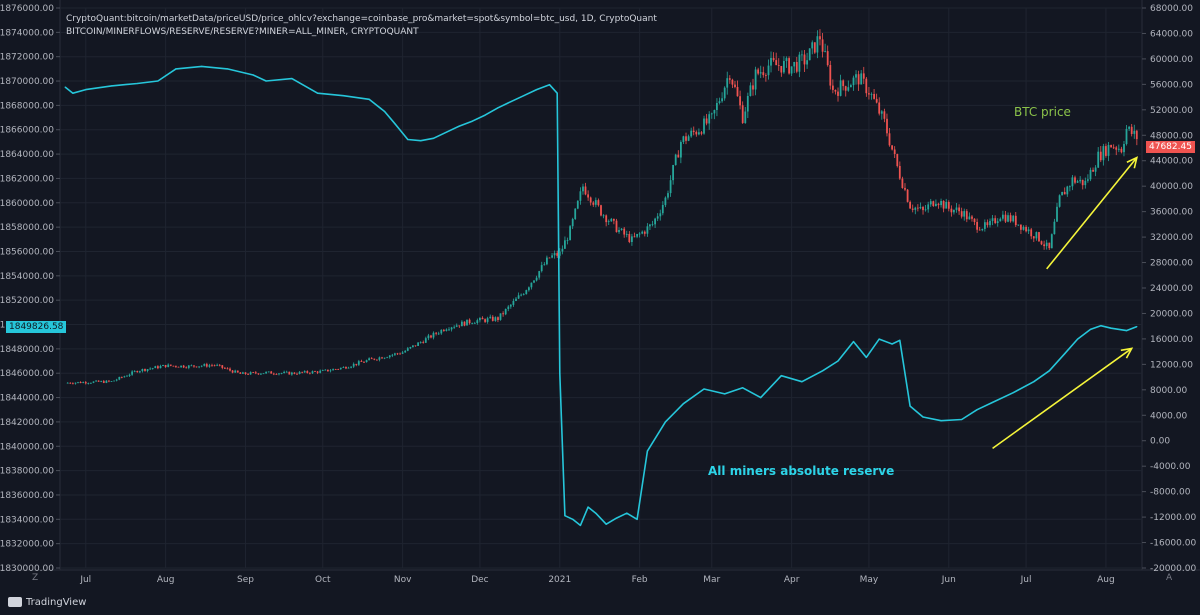 The height and width of the screenshot is (615, 1200). What do you see at coordinates (1169, 578) in the screenshot?
I see `right-corner-label: A` at bounding box center [1169, 578].